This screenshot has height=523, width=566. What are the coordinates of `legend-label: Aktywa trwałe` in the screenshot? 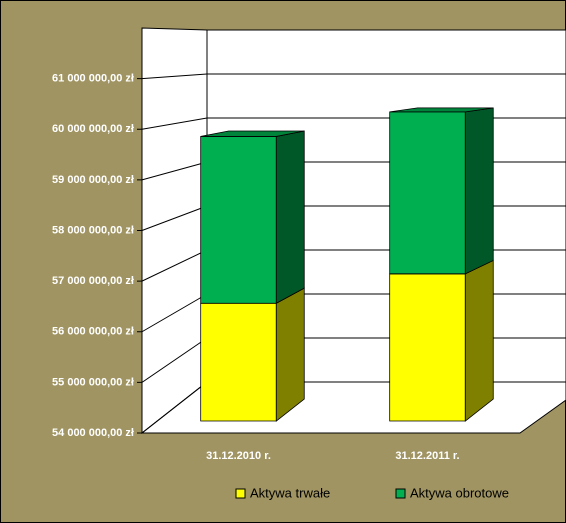 It's located at (290, 492).